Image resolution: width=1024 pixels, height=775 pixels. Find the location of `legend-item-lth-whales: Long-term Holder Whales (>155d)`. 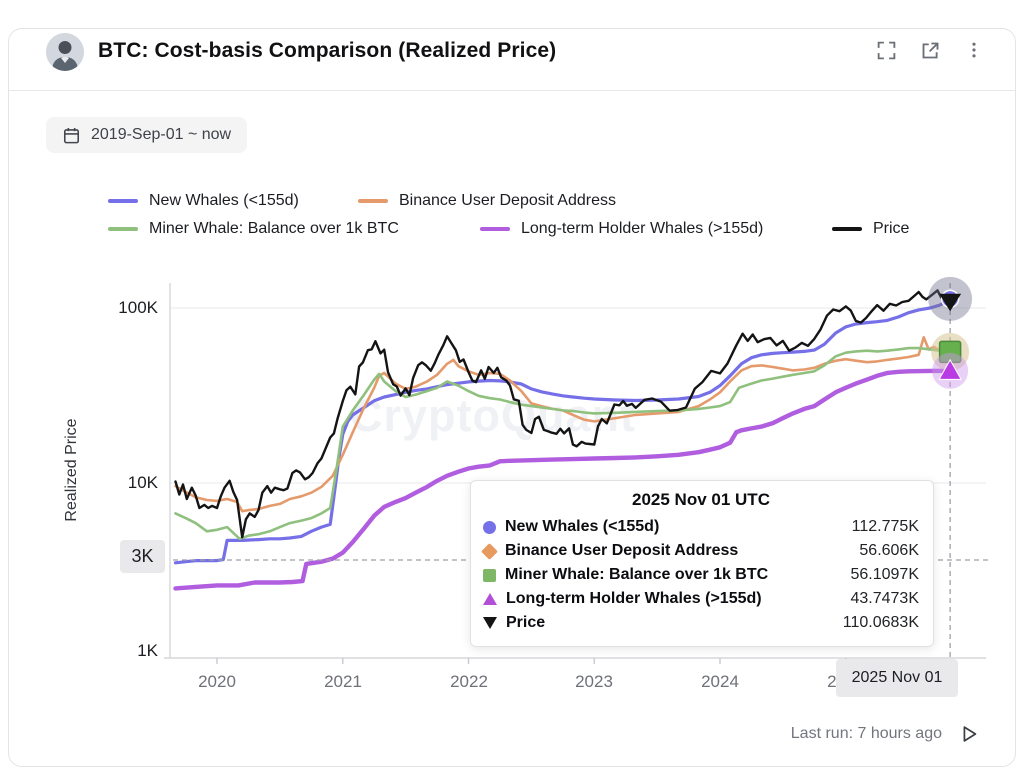

legend-item-lth-whales: Long-term Holder Whales (>155d) is located at coordinates (621, 229).